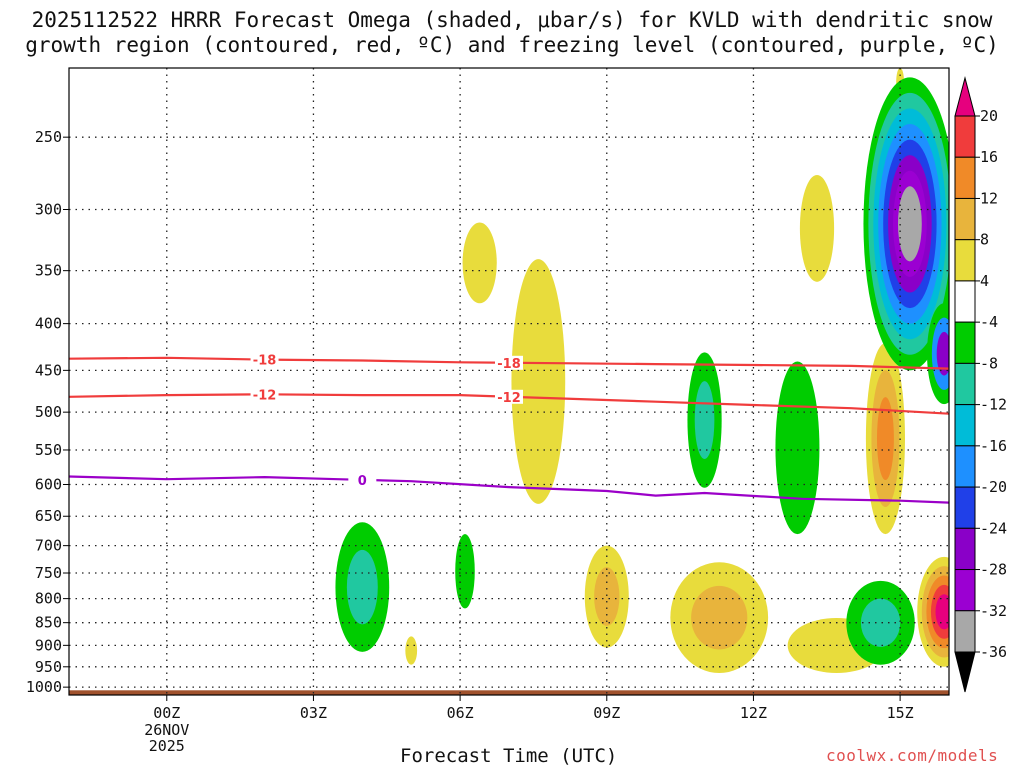 This screenshot has height=768, width=1024. What do you see at coordinates (48, 370) in the screenshot?
I see `y-tick-label-450: 450` at bounding box center [48, 370].